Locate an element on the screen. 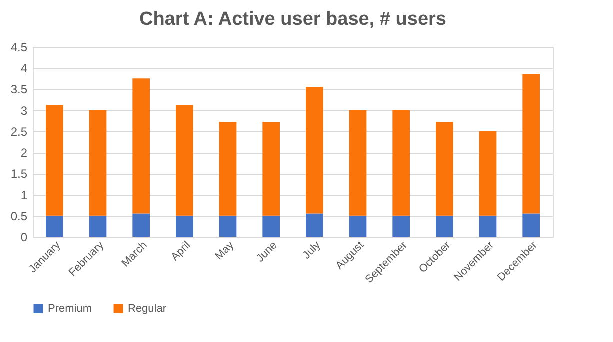 The image size is (613, 342). y-tick-label: 2.5 is located at coordinates (19, 131).